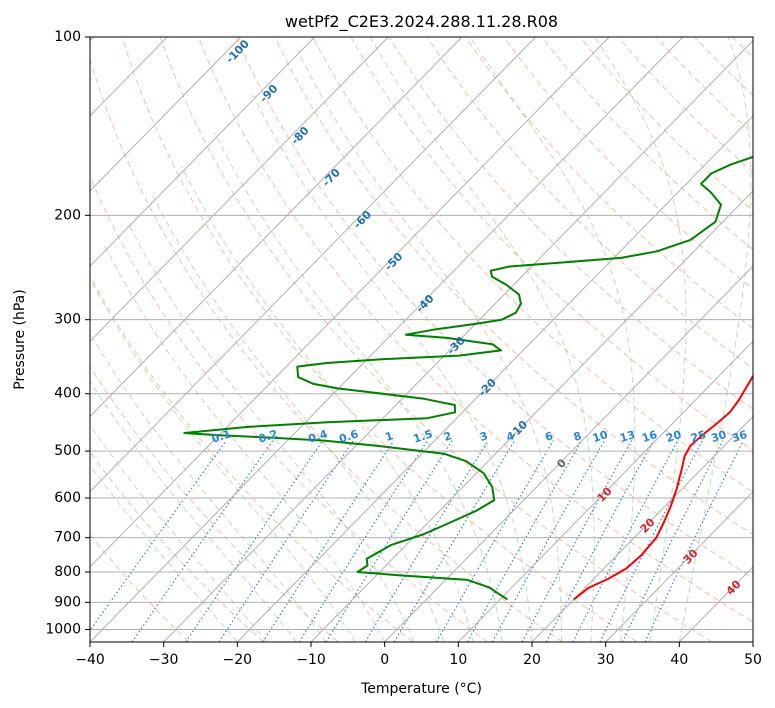 The width and height of the screenshot is (775, 708). What do you see at coordinates (67, 498) in the screenshot?
I see `y-tick-label: 600` at bounding box center [67, 498].